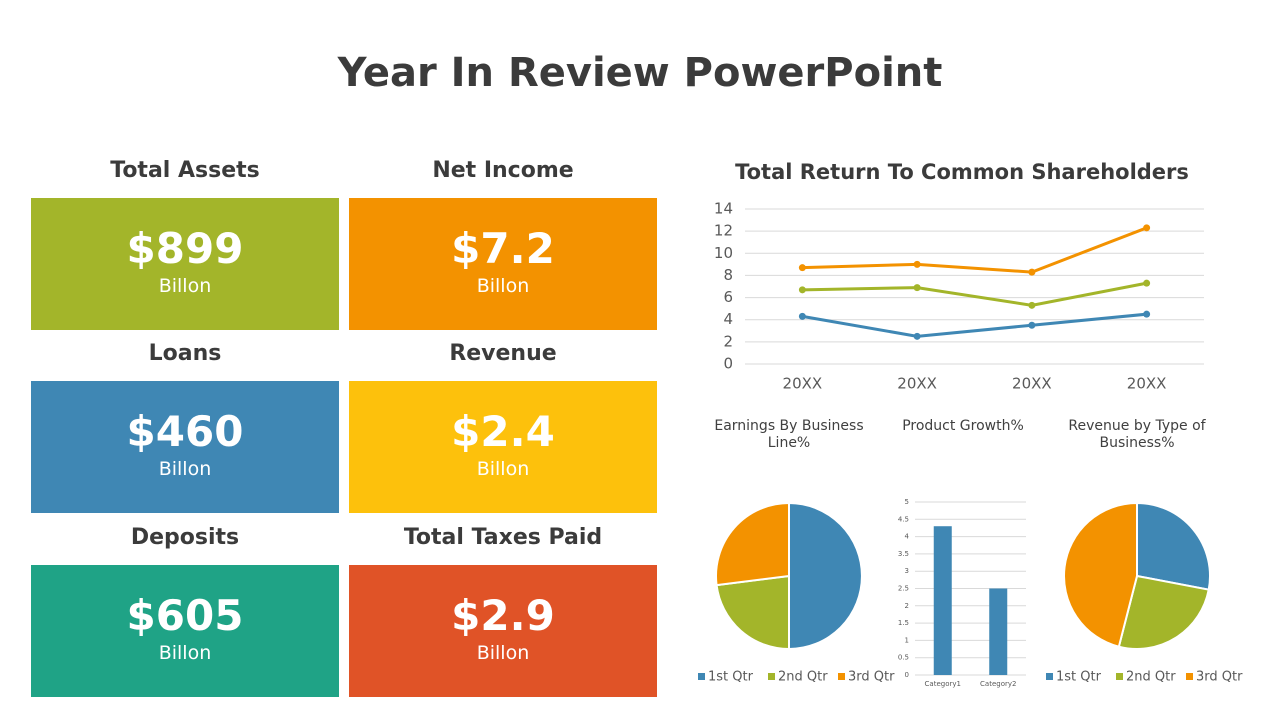 This screenshot has width=1280, height=720. What do you see at coordinates (185, 431) in the screenshot?
I see `kpi-value: $460` at bounding box center [185, 431].